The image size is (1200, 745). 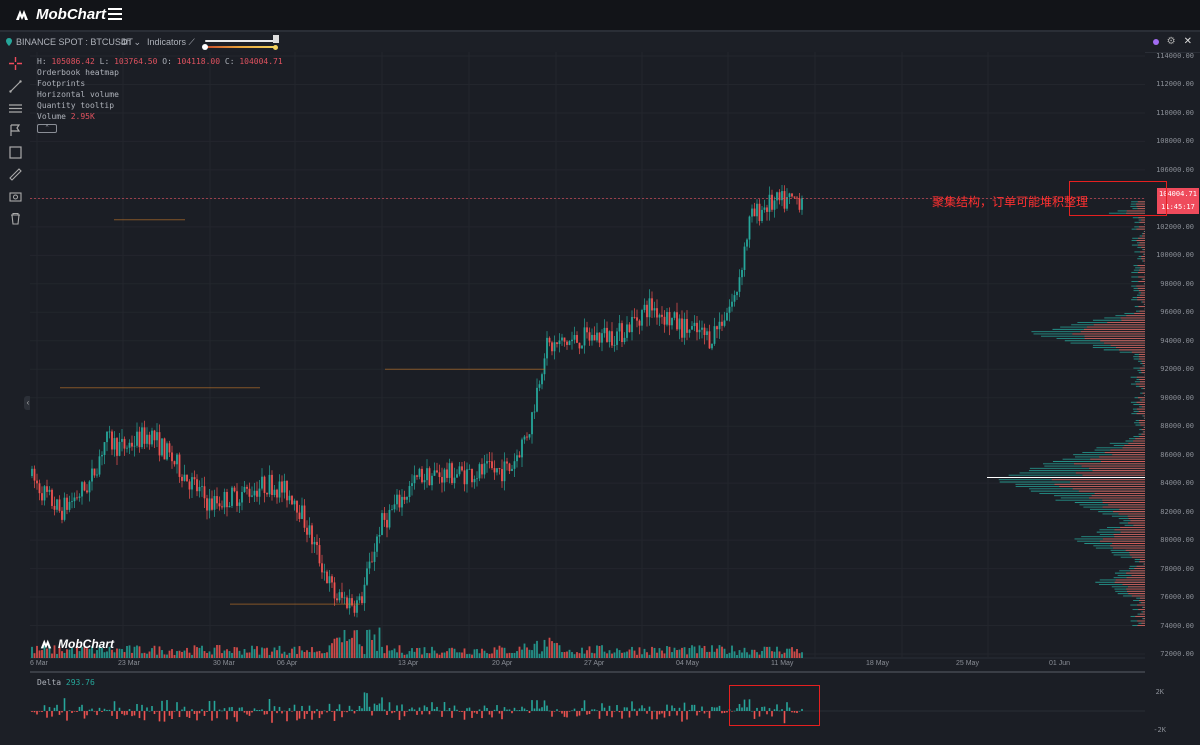 What do you see at coordinates (15, 86) in the screenshot?
I see `trend-line-icon` at bounding box center [15, 86].